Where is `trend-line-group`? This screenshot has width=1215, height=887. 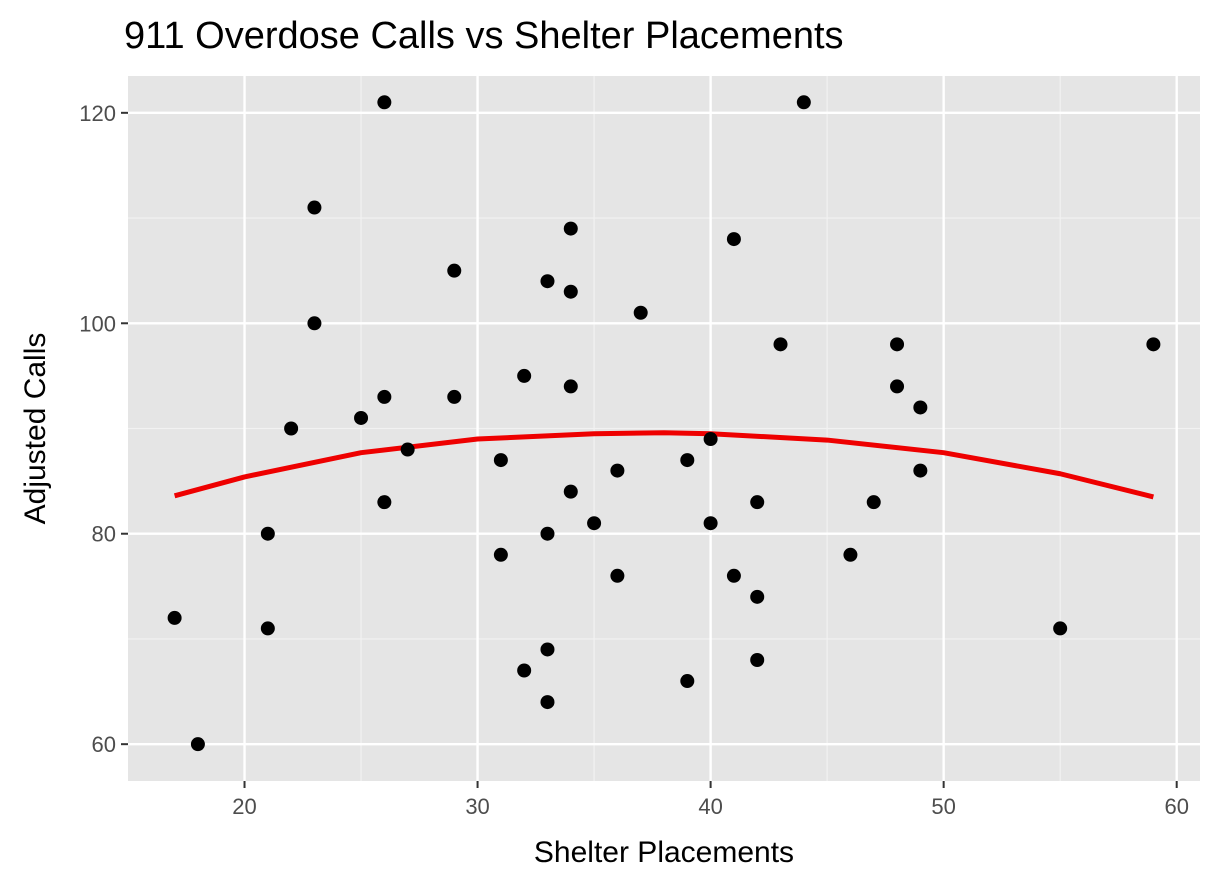
trend-line-group is located at coordinates (663, 465).